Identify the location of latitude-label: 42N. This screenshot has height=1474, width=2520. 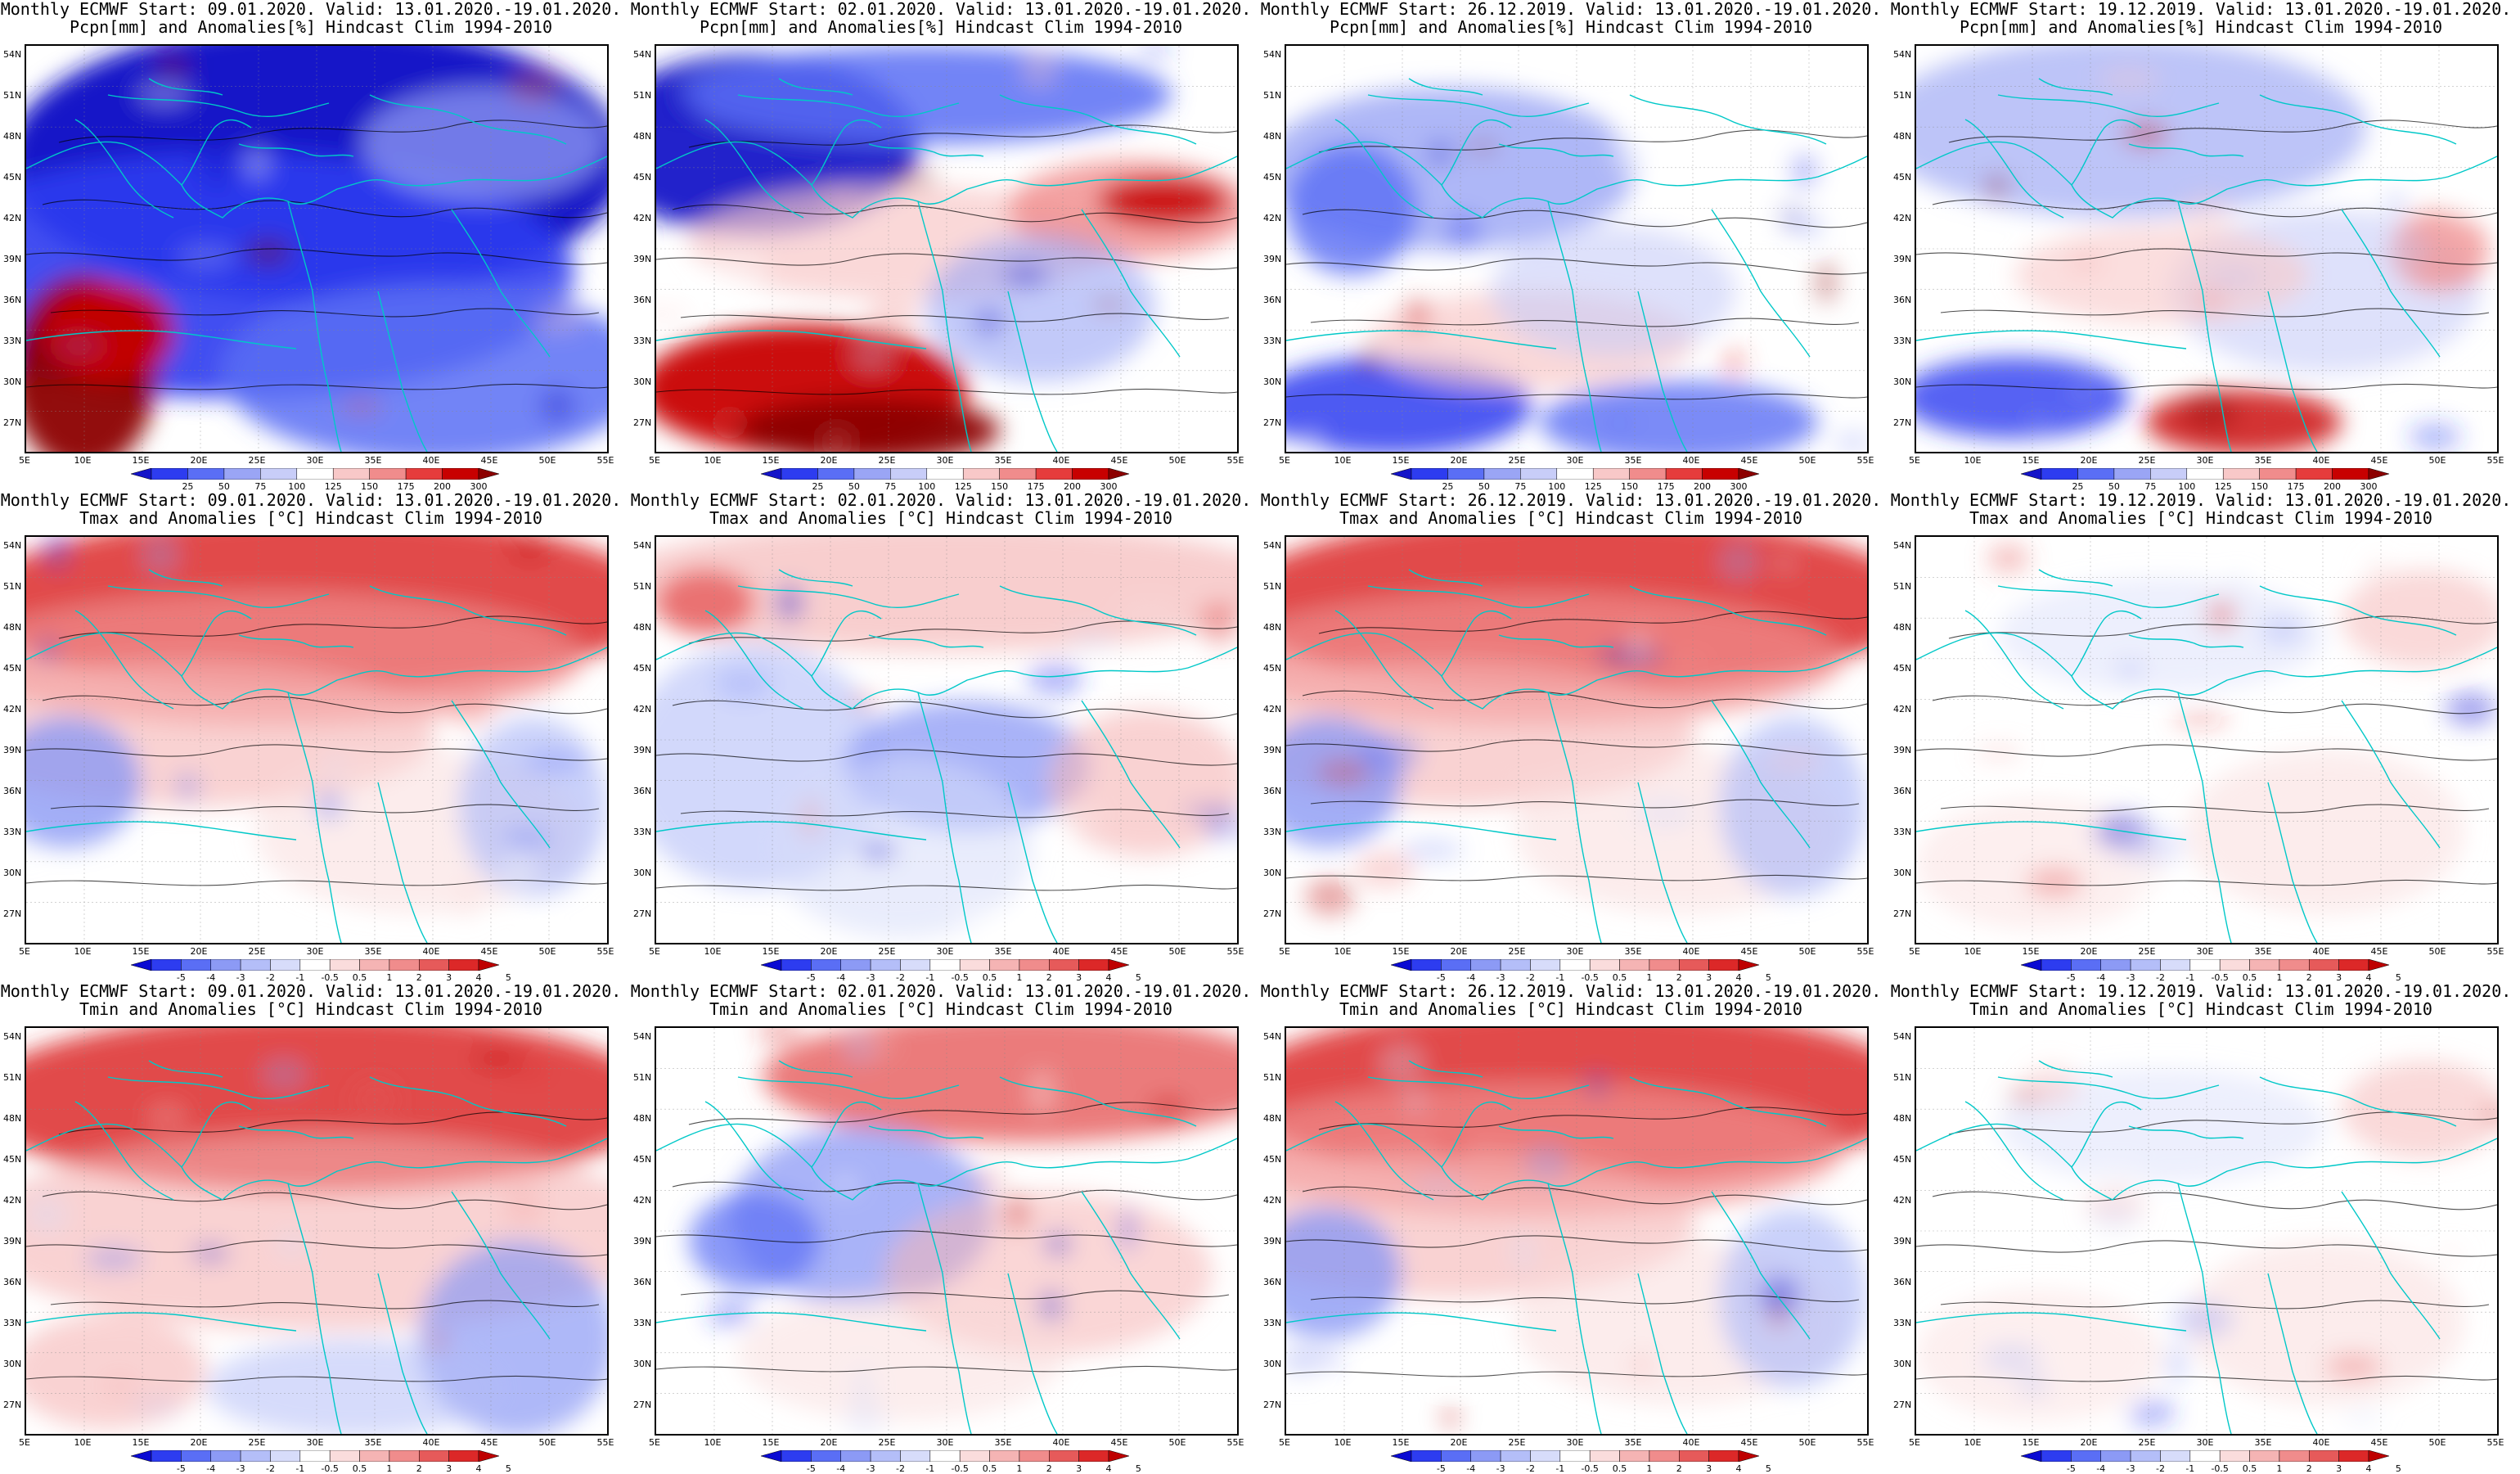
(13, 218).